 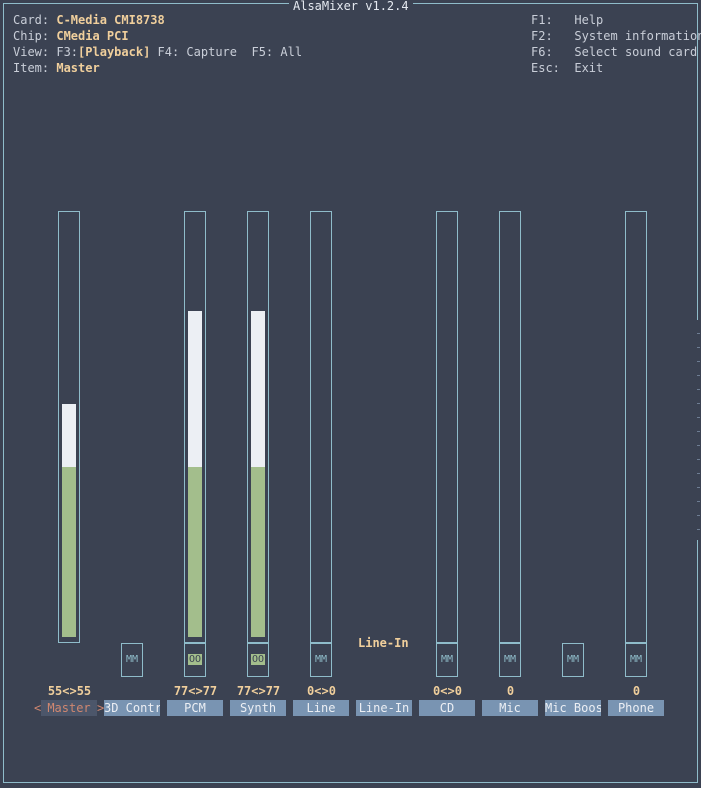 What do you see at coordinates (447, 427) in the screenshot?
I see `volume-slider-cd` at bounding box center [447, 427].